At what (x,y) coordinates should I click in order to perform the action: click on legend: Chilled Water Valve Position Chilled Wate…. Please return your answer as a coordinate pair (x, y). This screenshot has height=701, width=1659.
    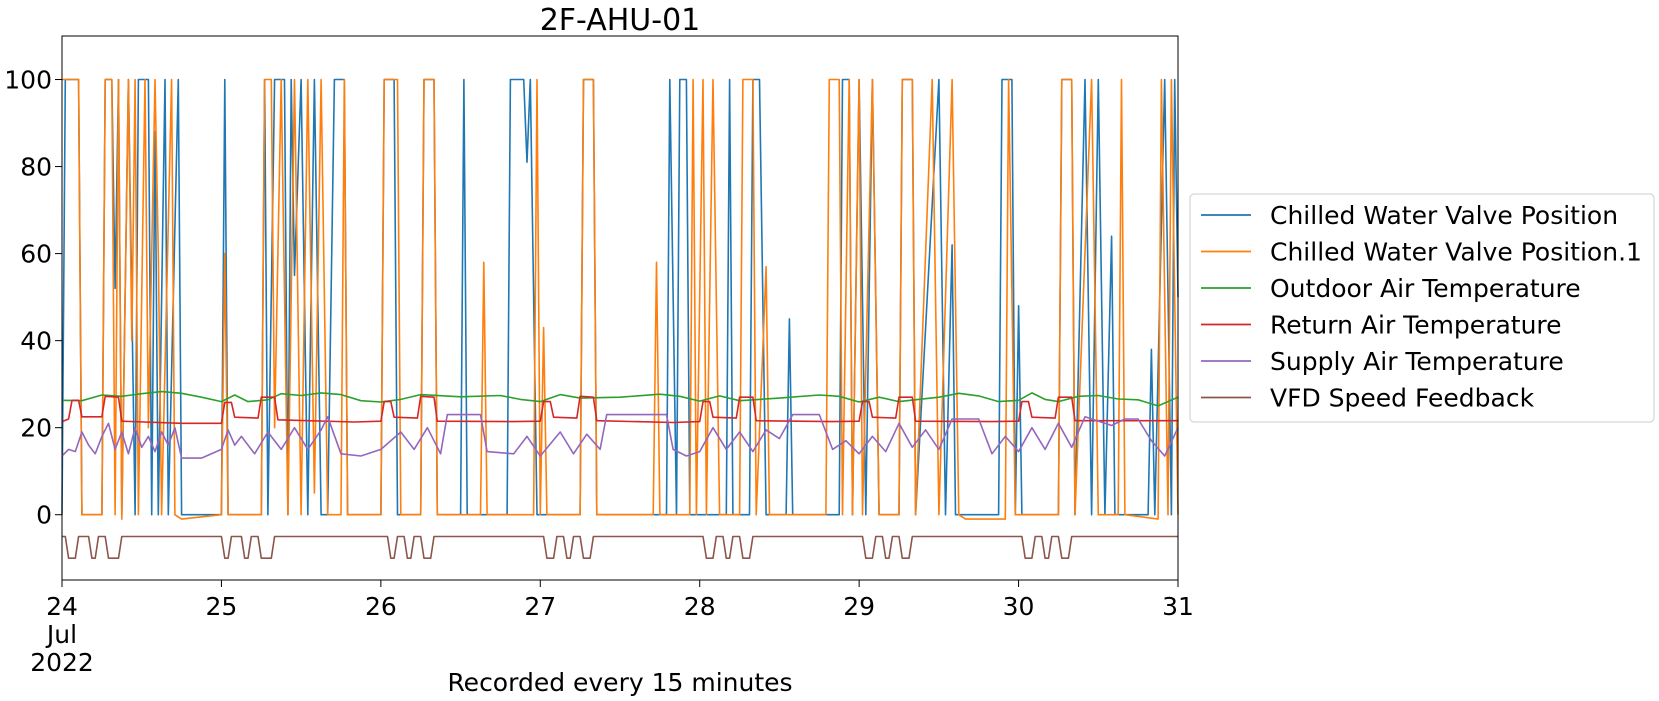
    Looking at the image, I should click on (1422, 308).